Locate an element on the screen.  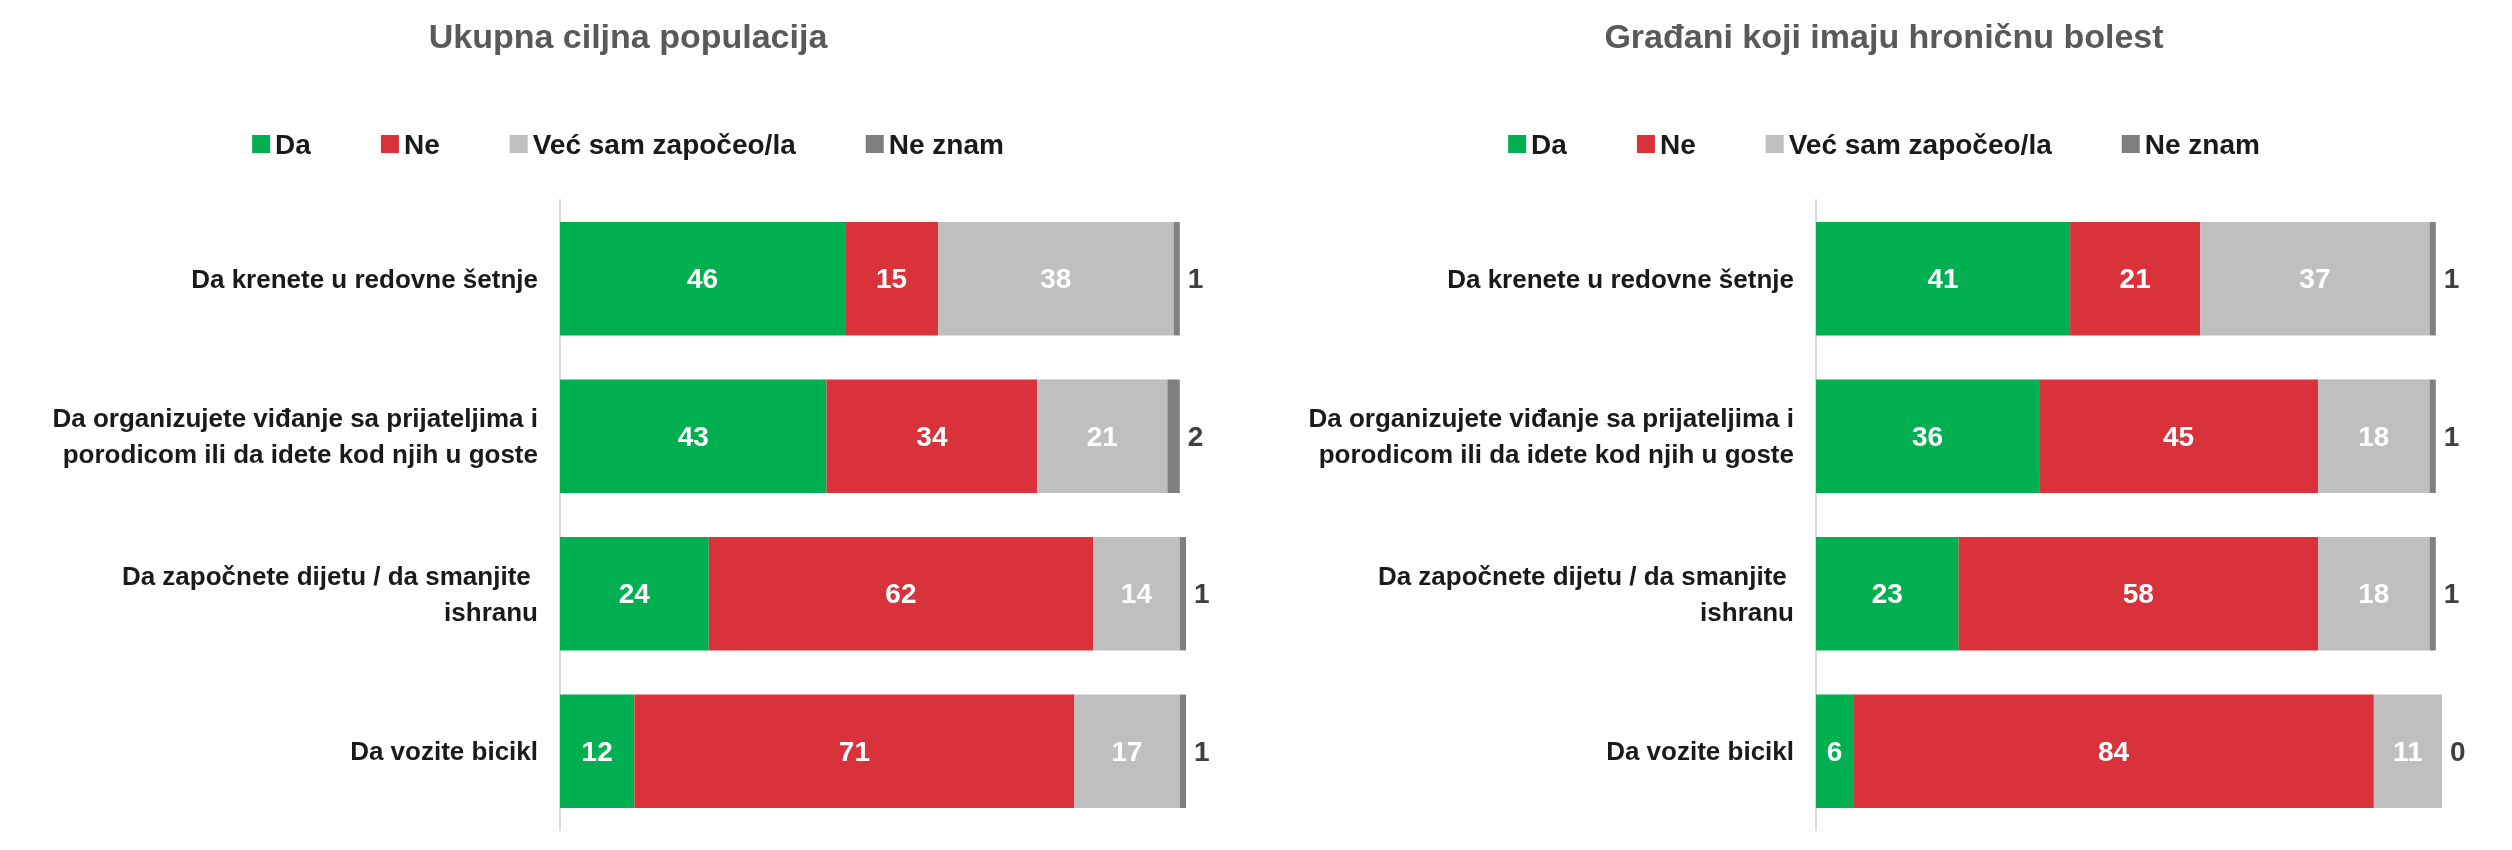
data-label: 23 is located at coordinates (1887, 594).